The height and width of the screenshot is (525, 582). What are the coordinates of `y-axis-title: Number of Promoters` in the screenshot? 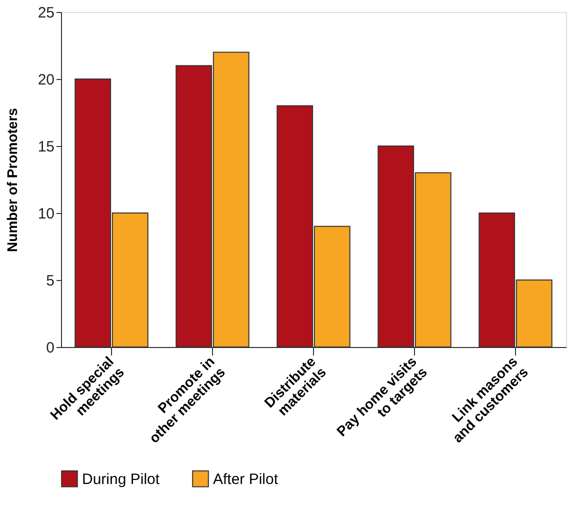 It's located at (12, 180).